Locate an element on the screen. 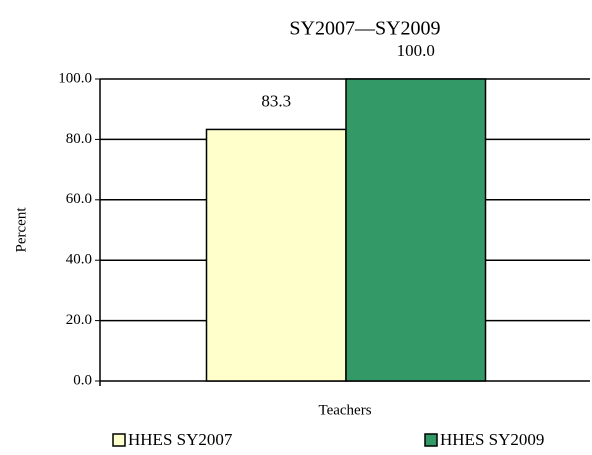 The image size is (592, 455). y-tick-label: 0.0 is located at coordinates (82, 380).